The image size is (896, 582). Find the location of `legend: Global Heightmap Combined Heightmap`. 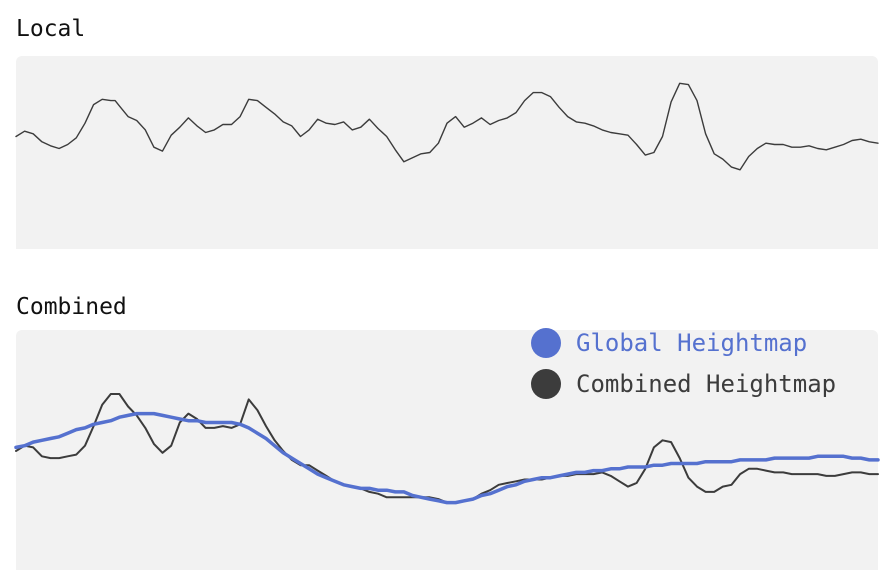

legend: Global Heightmap Combined Heightmap is located at coordinates (683, 363).